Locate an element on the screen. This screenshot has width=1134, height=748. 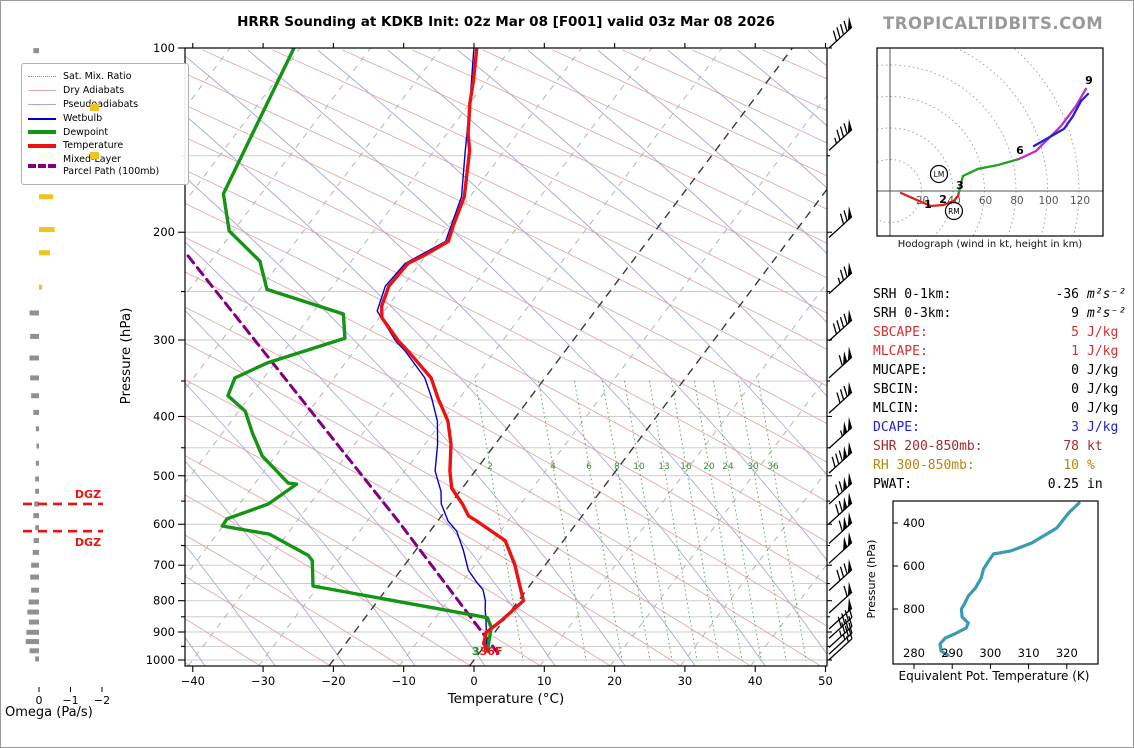
hodograph-height-label: 6 is located at coordinates (1020, 150).